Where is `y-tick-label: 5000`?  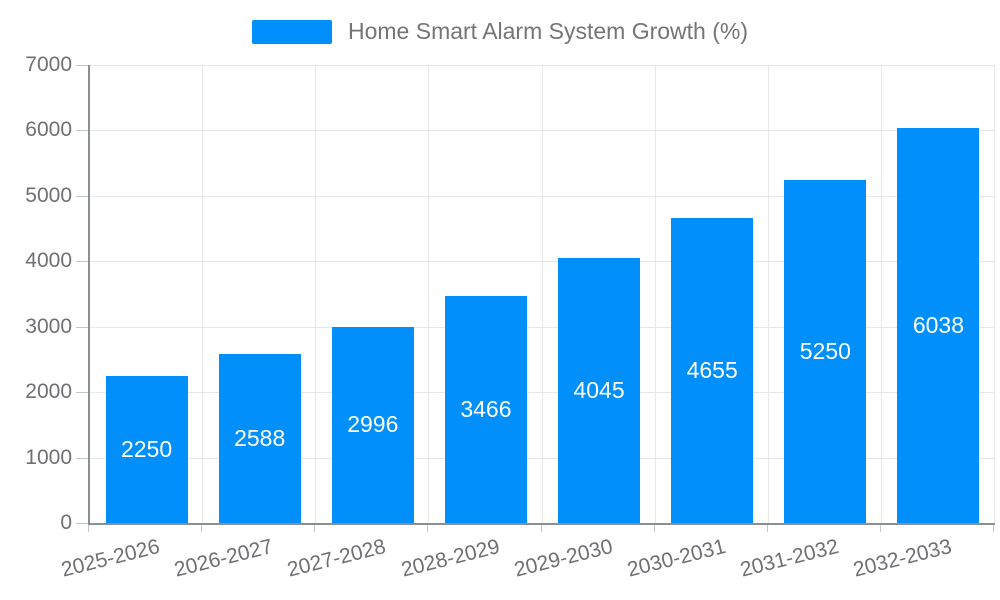
y-tick-label: 5000 is located at coordinates (48, 195).